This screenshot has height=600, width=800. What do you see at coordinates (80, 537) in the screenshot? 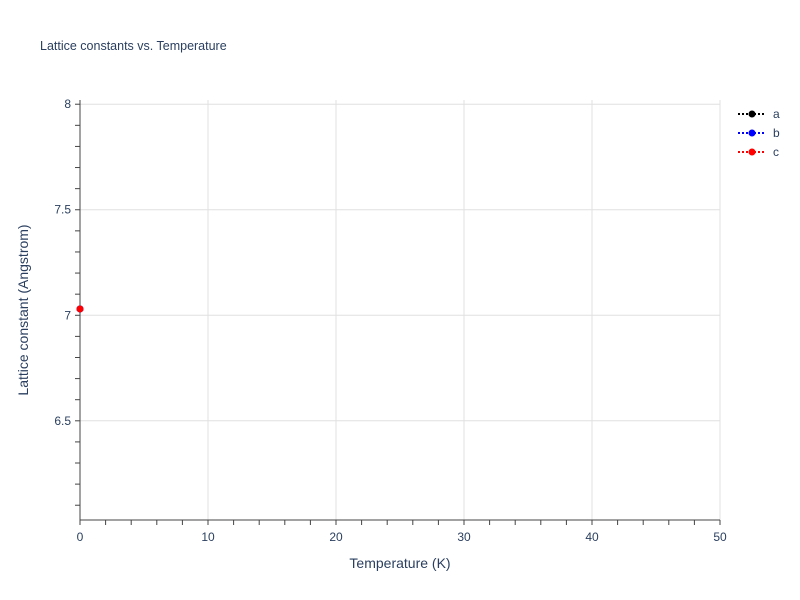
I see `x-tick-label: 0` at bounding box center [80, 537].